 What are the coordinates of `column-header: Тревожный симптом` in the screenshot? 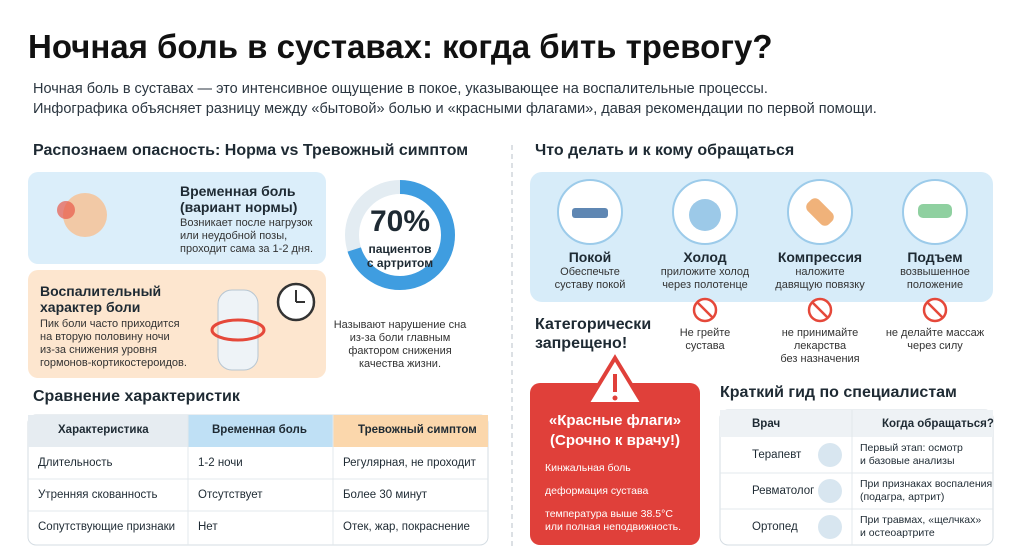 It's located at (417, 430).